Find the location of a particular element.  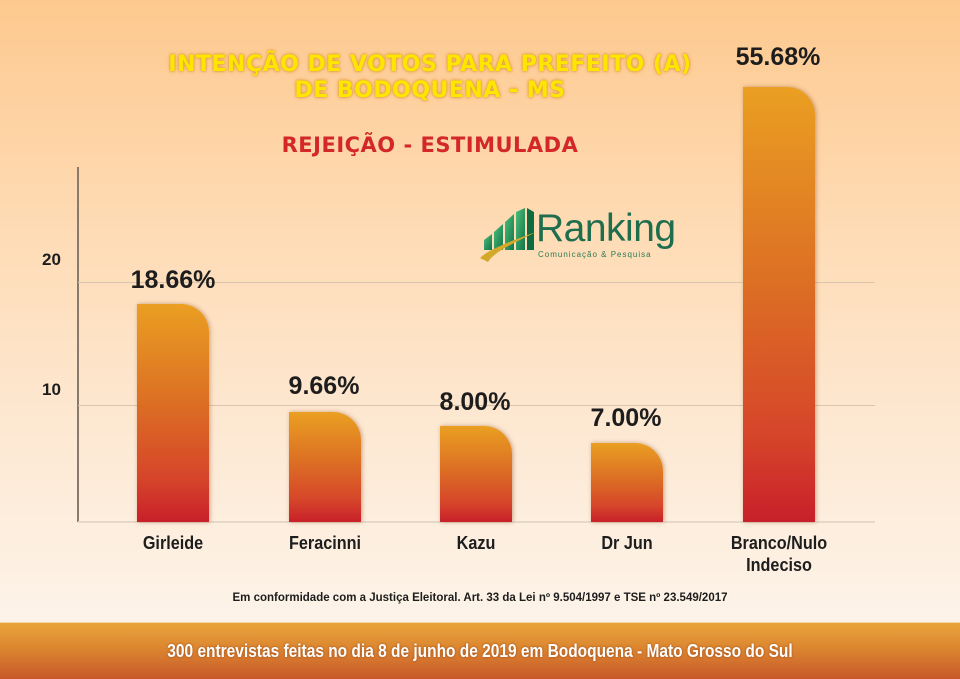

category-label: Feracinni is located at coordinates (325, 543).